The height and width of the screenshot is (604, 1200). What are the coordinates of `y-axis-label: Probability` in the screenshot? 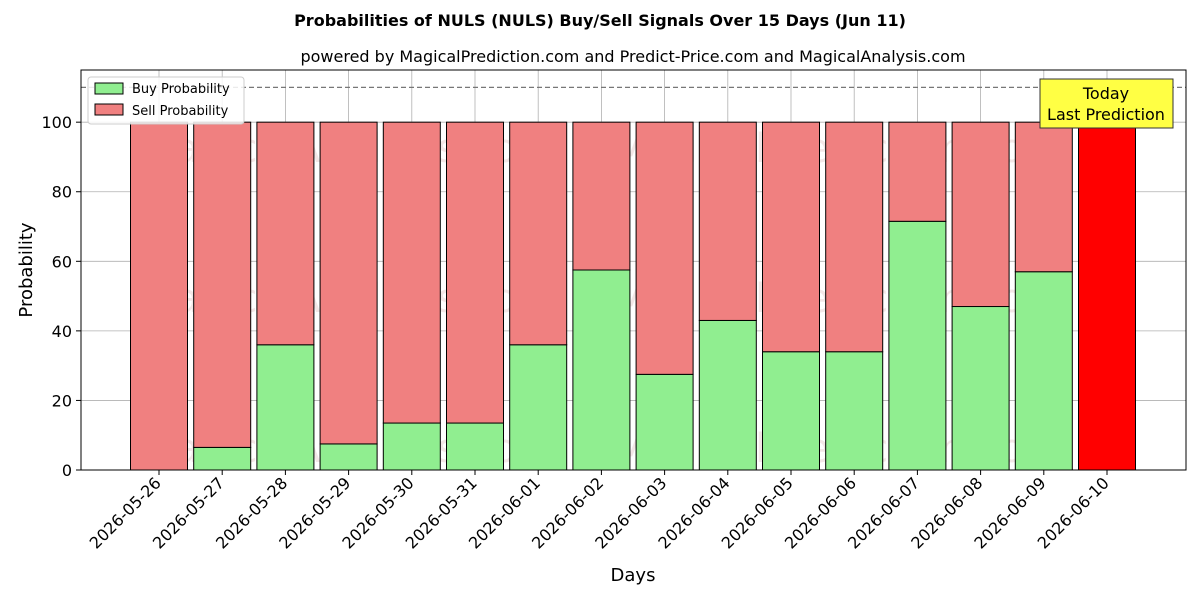 It's located at (26, 269).